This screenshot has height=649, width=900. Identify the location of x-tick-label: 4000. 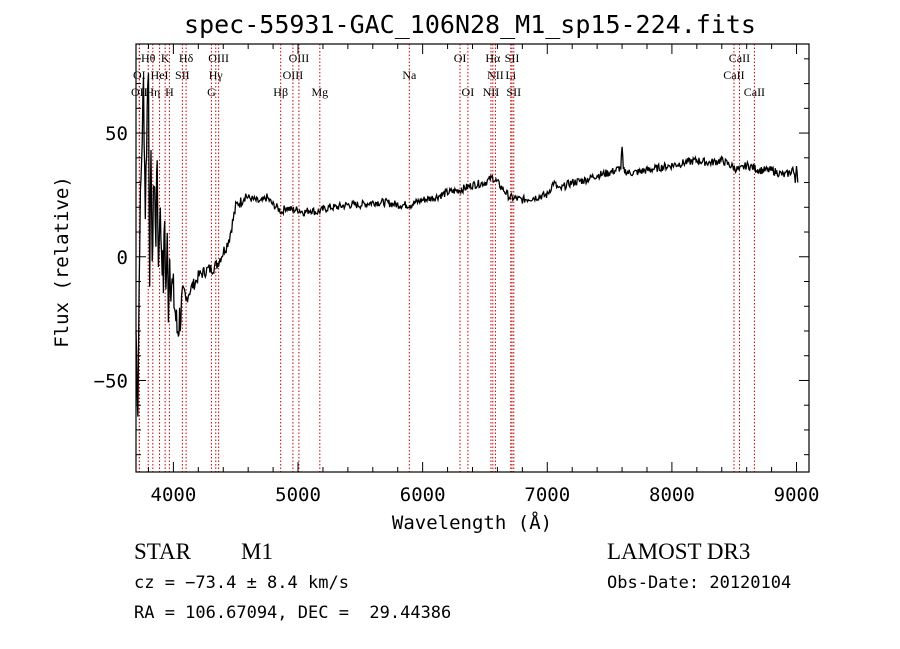
(174, 495).